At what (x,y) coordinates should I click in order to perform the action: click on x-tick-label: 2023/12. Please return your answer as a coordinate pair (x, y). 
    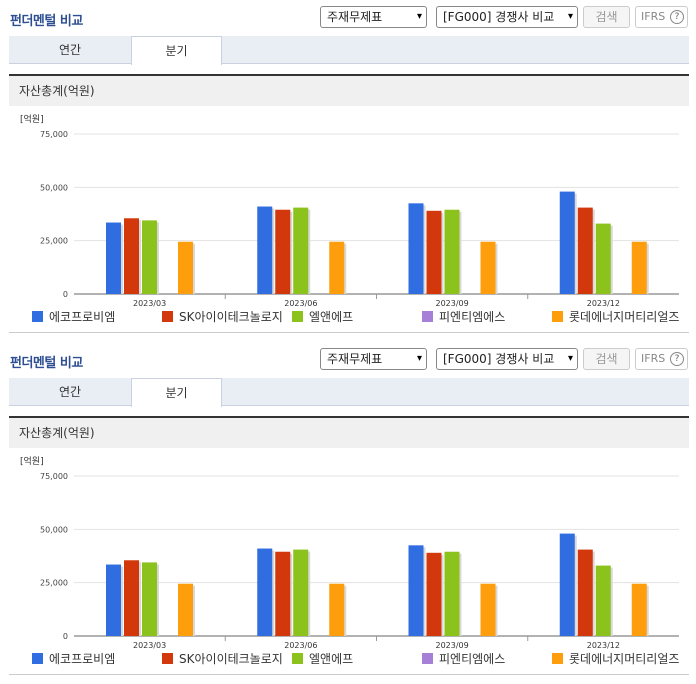
    Looking at the image, I should click on (603, 645).